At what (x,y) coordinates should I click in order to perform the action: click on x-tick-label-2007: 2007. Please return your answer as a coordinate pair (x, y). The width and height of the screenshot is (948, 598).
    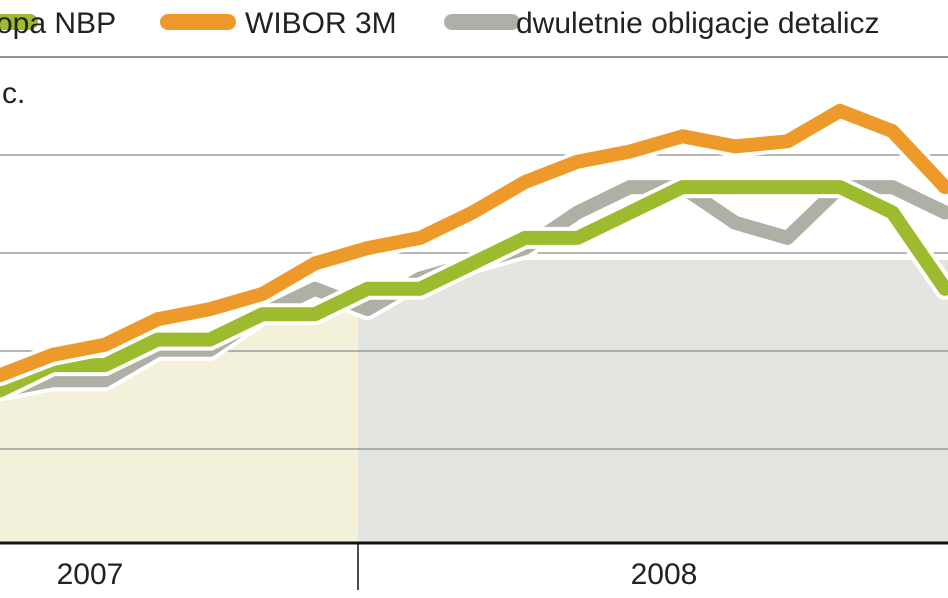
    Looking at the image, I should click on (90, 574).